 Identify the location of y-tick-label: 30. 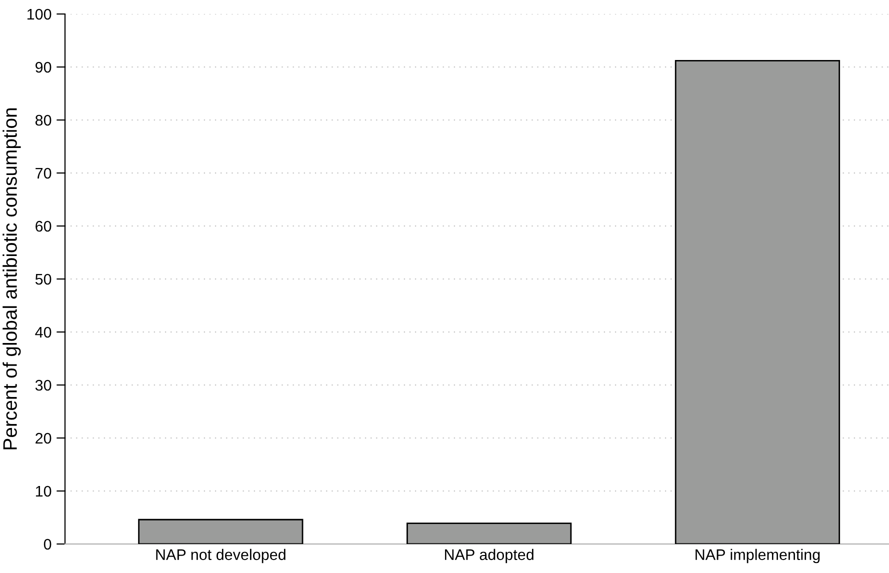
(43, 385).